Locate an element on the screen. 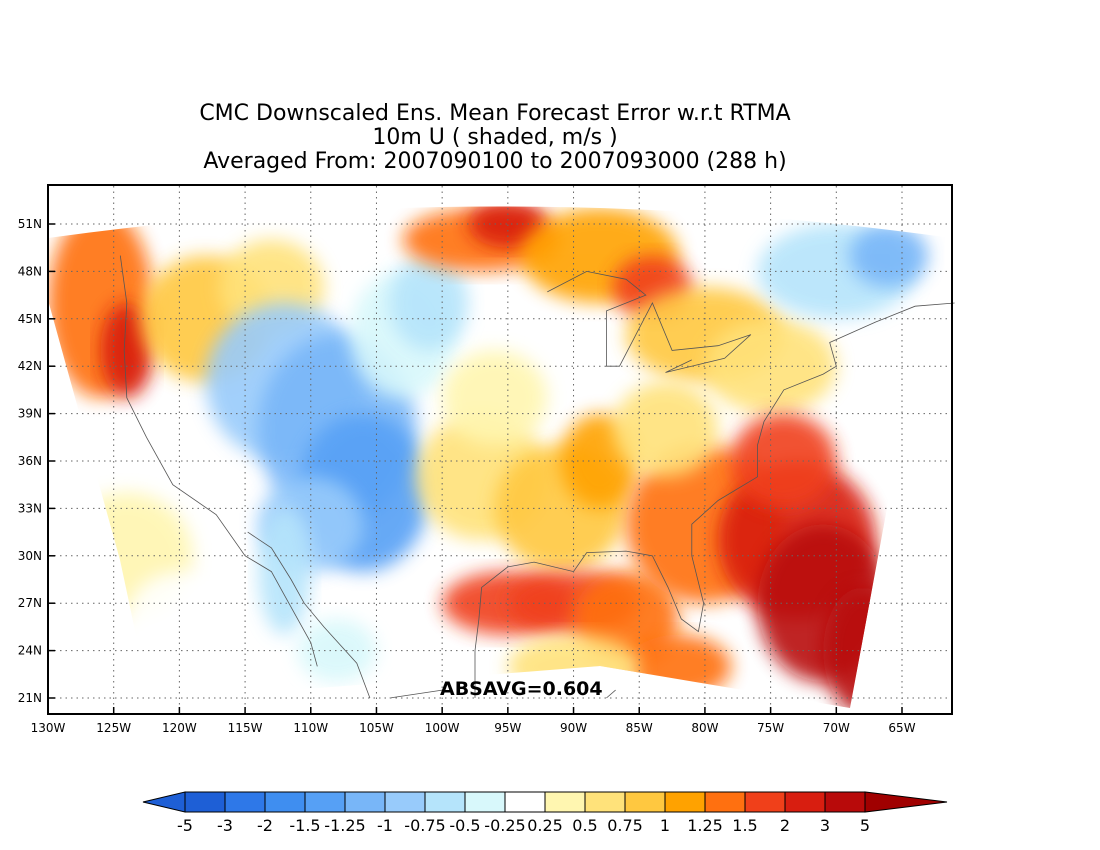  lat-tick-label: 48N is located at coordinates (30, 271).